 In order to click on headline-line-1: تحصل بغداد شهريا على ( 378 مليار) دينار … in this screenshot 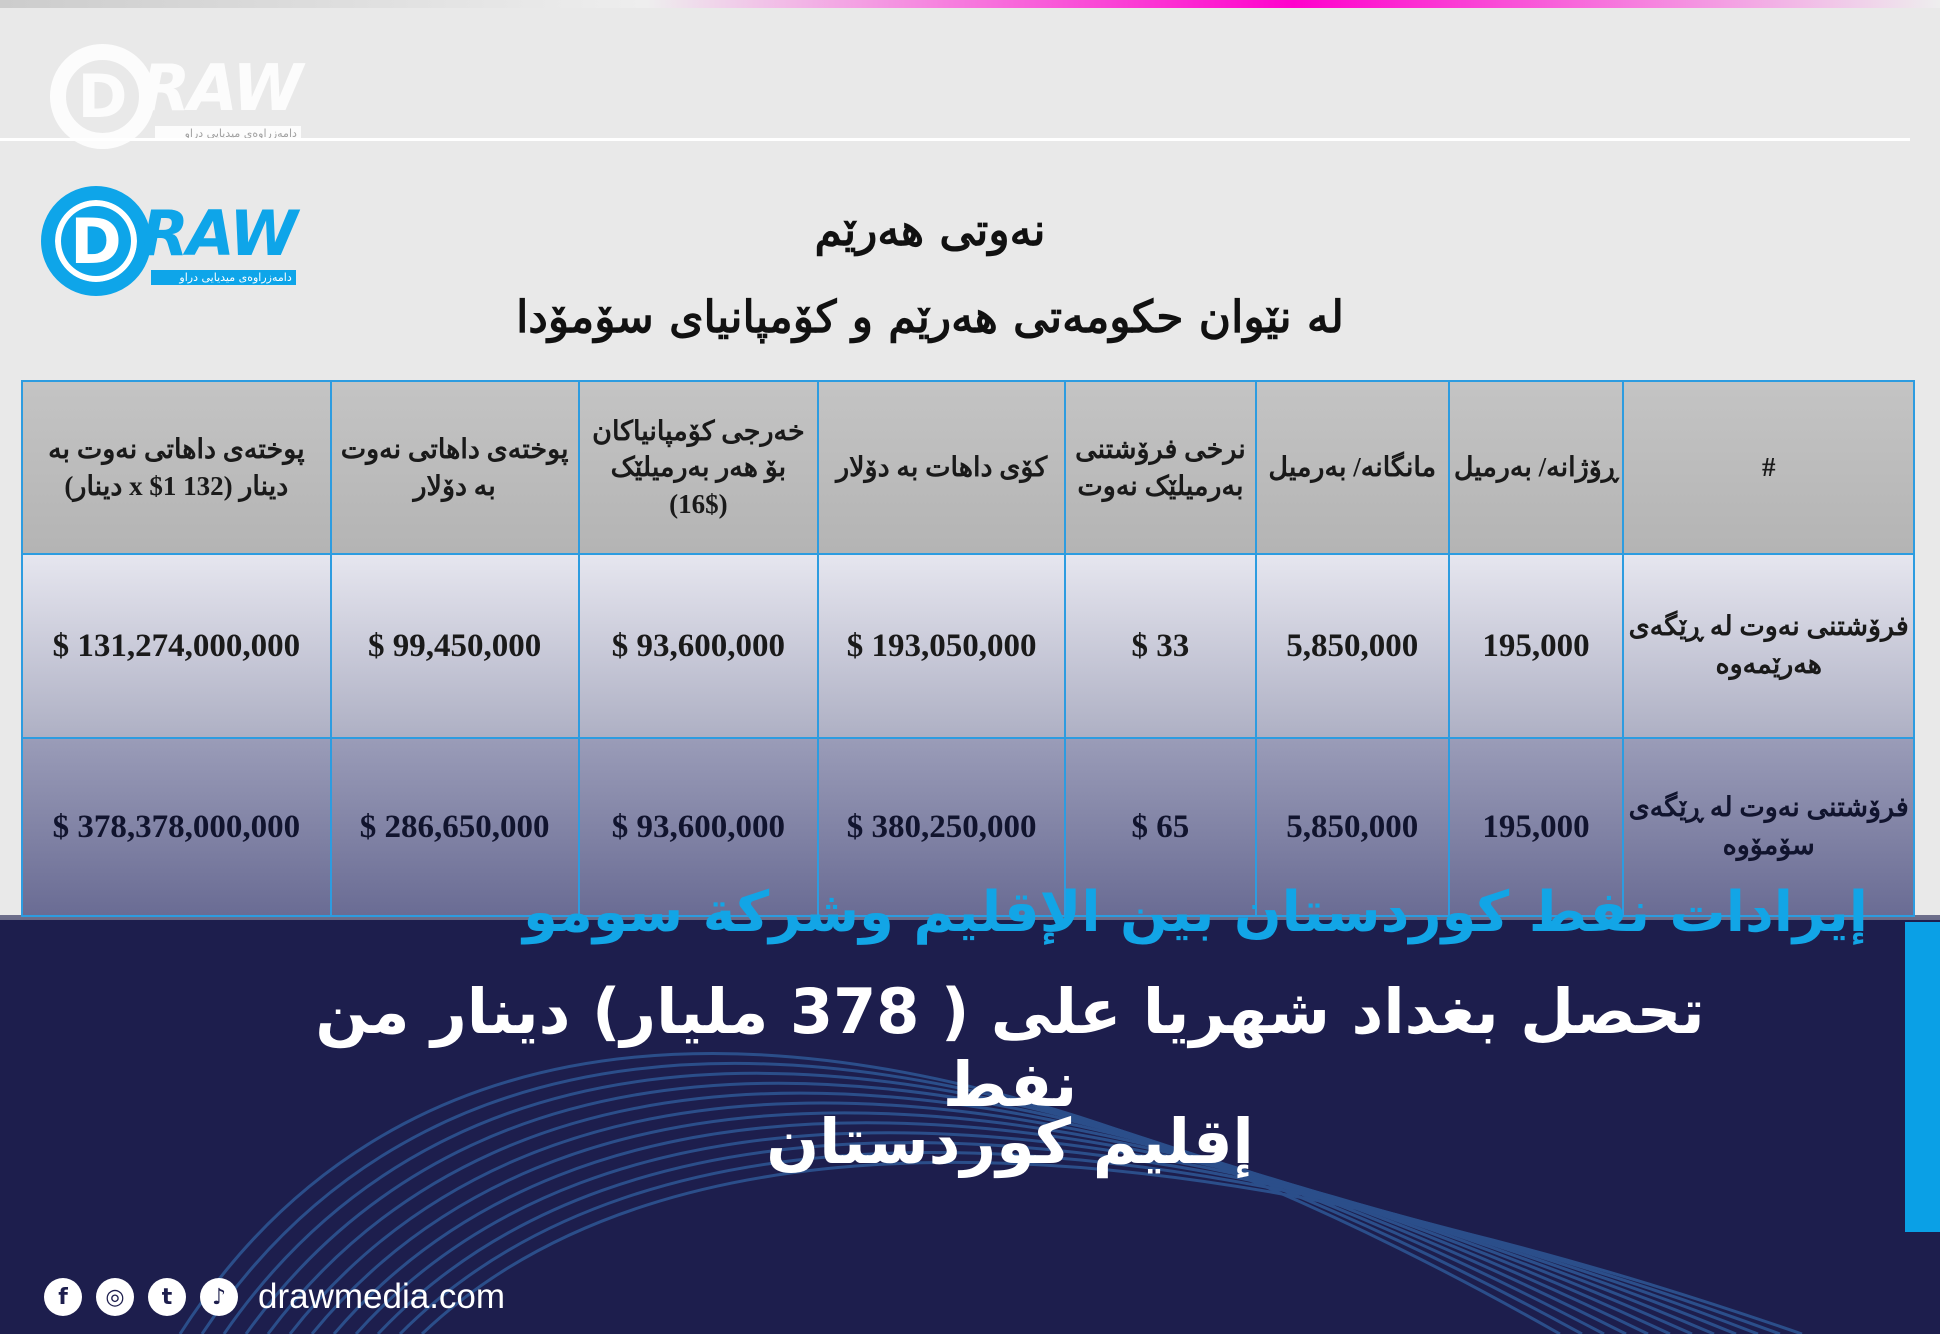, I will do `click(1010, 1048)`.